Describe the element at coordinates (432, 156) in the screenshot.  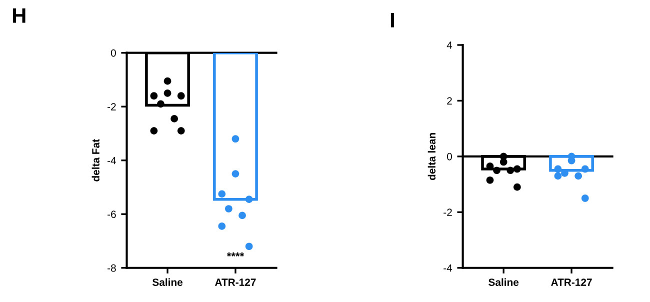
I see `y-axis-title: delta lean` at that location.